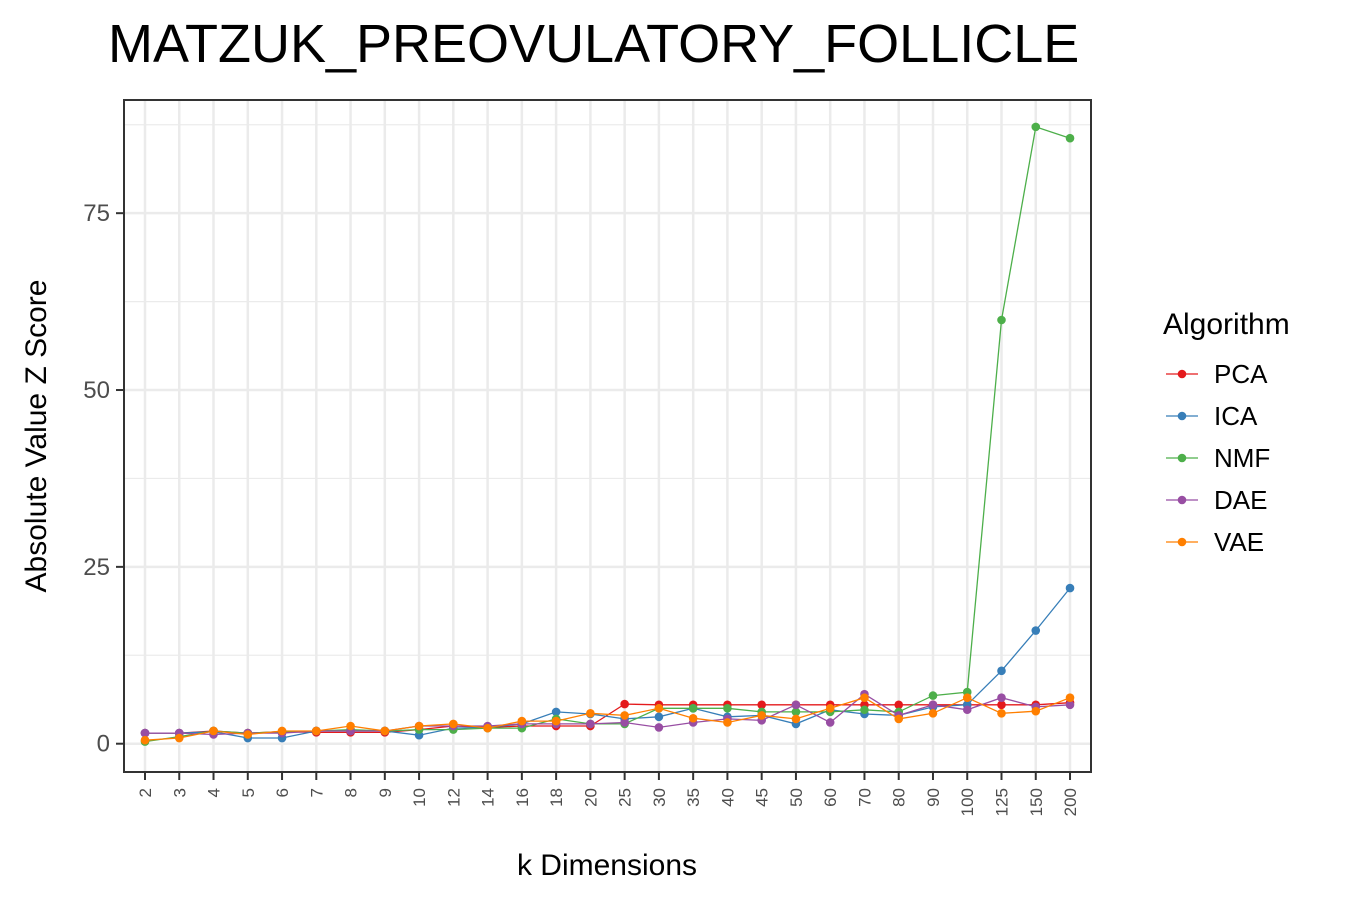  What do you see at coordinates (608, 663) in the screenshot?
I see `series-line-ica` at bounding box center [608, 663].